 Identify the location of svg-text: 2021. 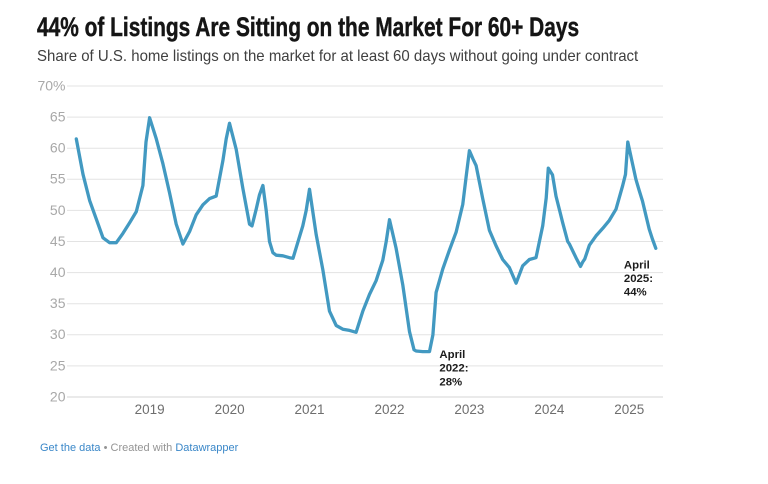
(309, 409).